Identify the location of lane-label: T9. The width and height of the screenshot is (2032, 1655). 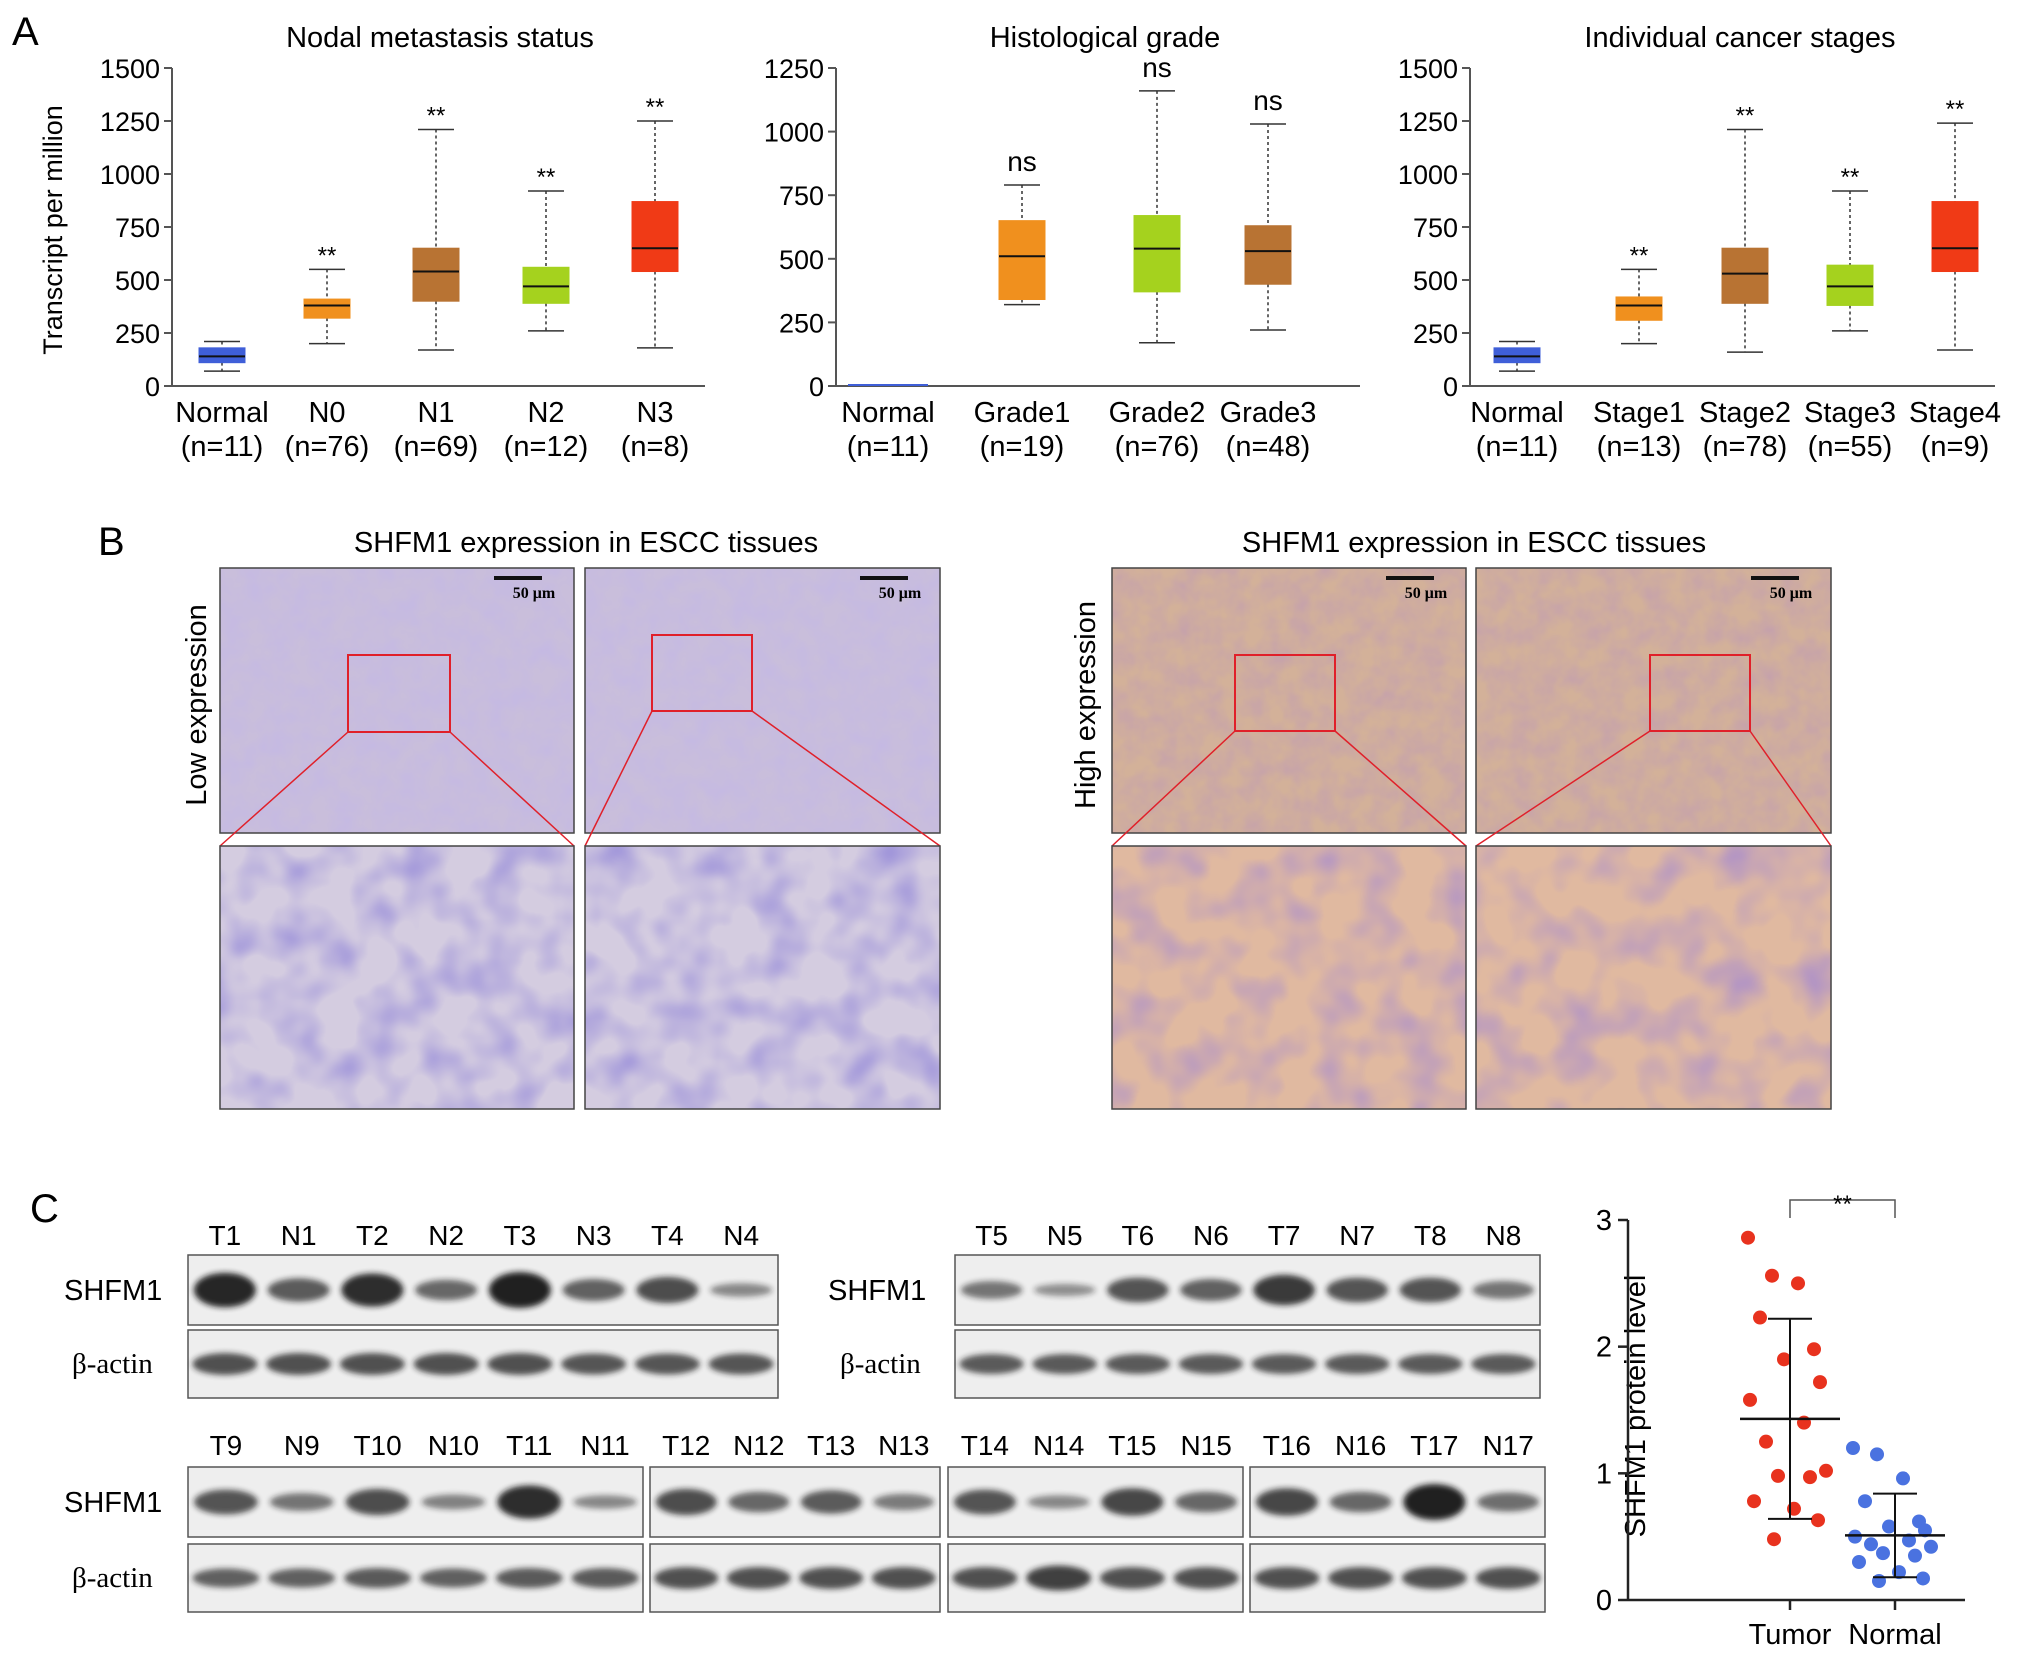
(226, 1445).